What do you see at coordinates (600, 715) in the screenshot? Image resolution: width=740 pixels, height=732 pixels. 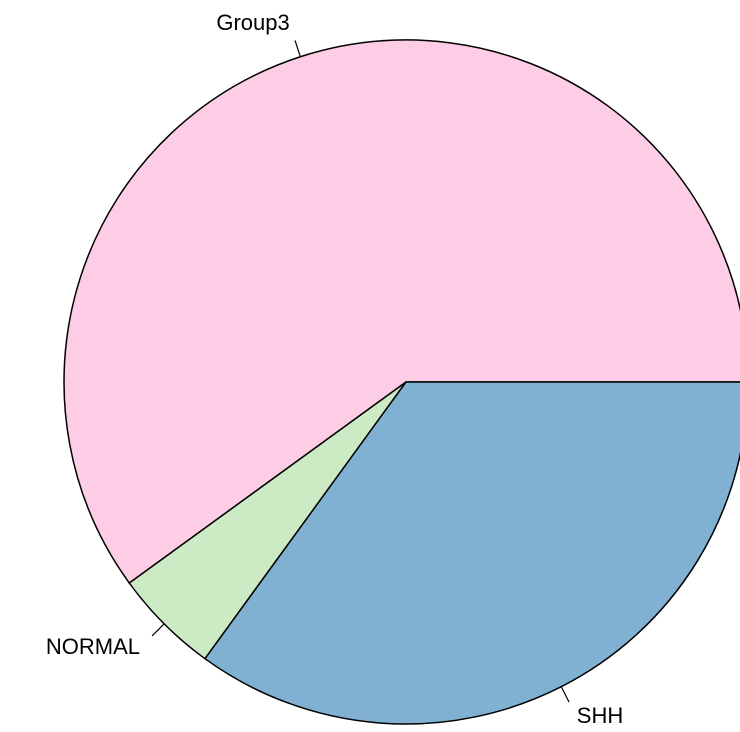 I see `slice-label: SHH` at bounding box center [600, 715].